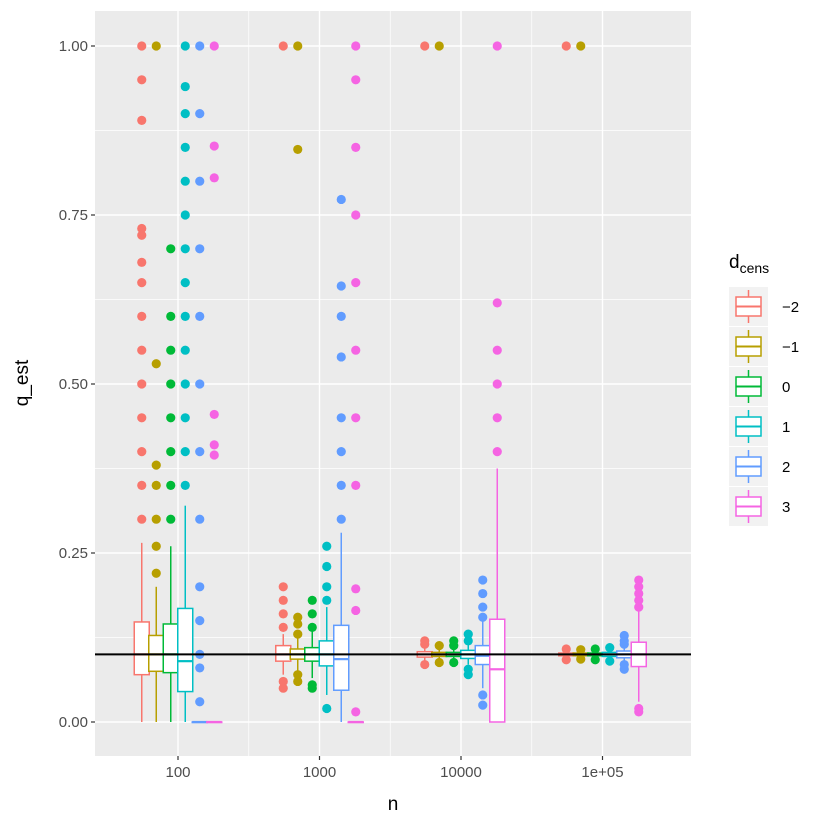  I want to click on y-tick-label: 0.25, so click(73, 553).